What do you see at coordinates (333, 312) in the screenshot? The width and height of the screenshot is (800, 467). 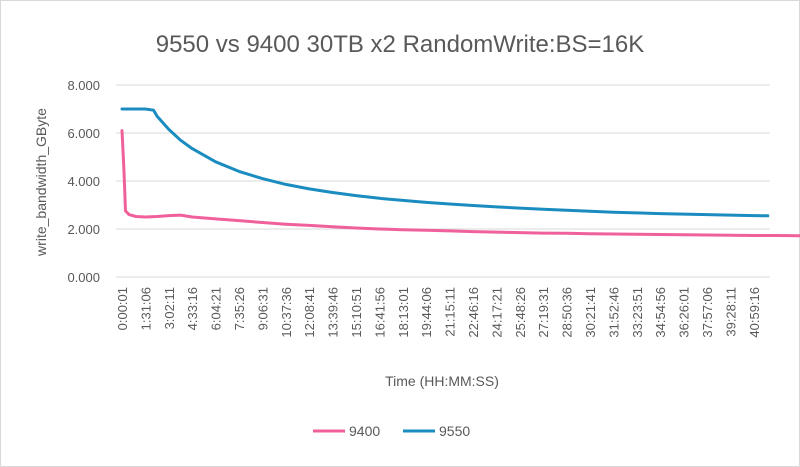 I see `x-tick-label: 13:39:46` at bounding box center [333, 312].